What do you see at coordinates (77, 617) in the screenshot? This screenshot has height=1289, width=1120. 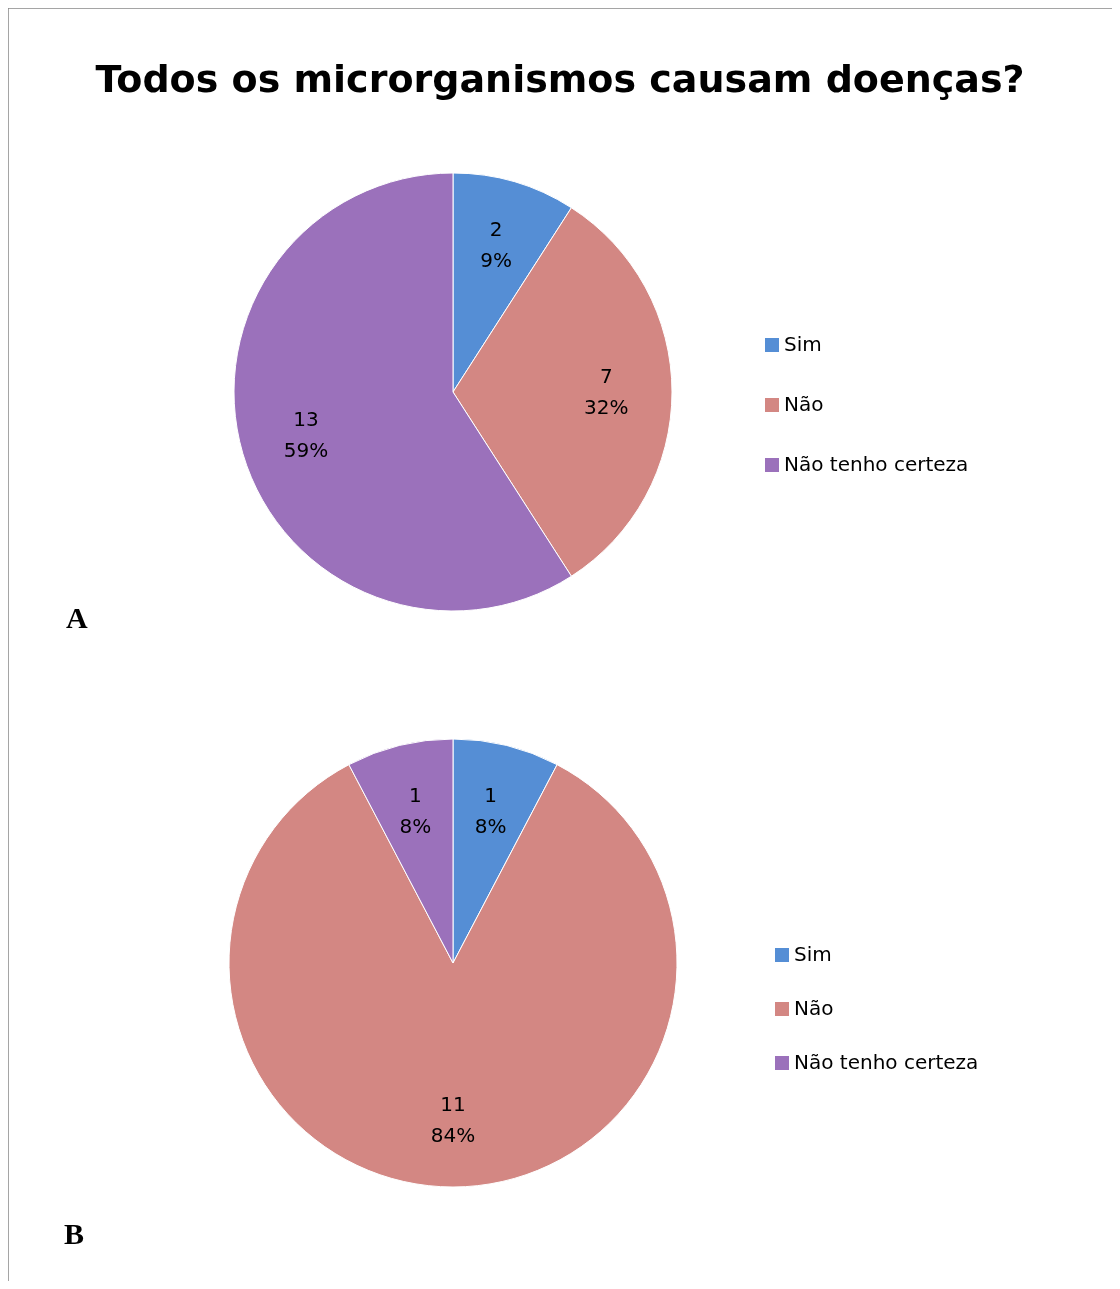 I see `text: A` at bounding box center [77, 617].